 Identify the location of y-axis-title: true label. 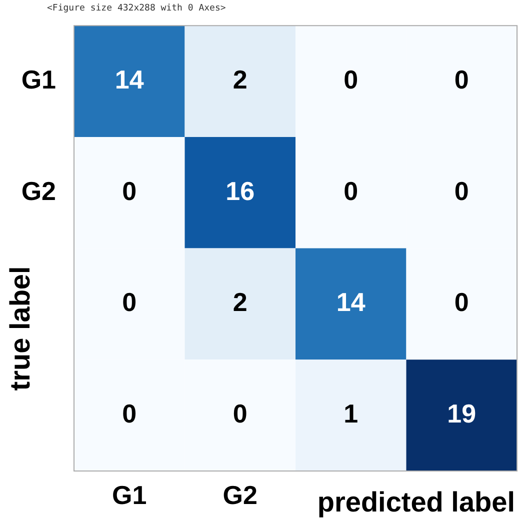
(20, 328).